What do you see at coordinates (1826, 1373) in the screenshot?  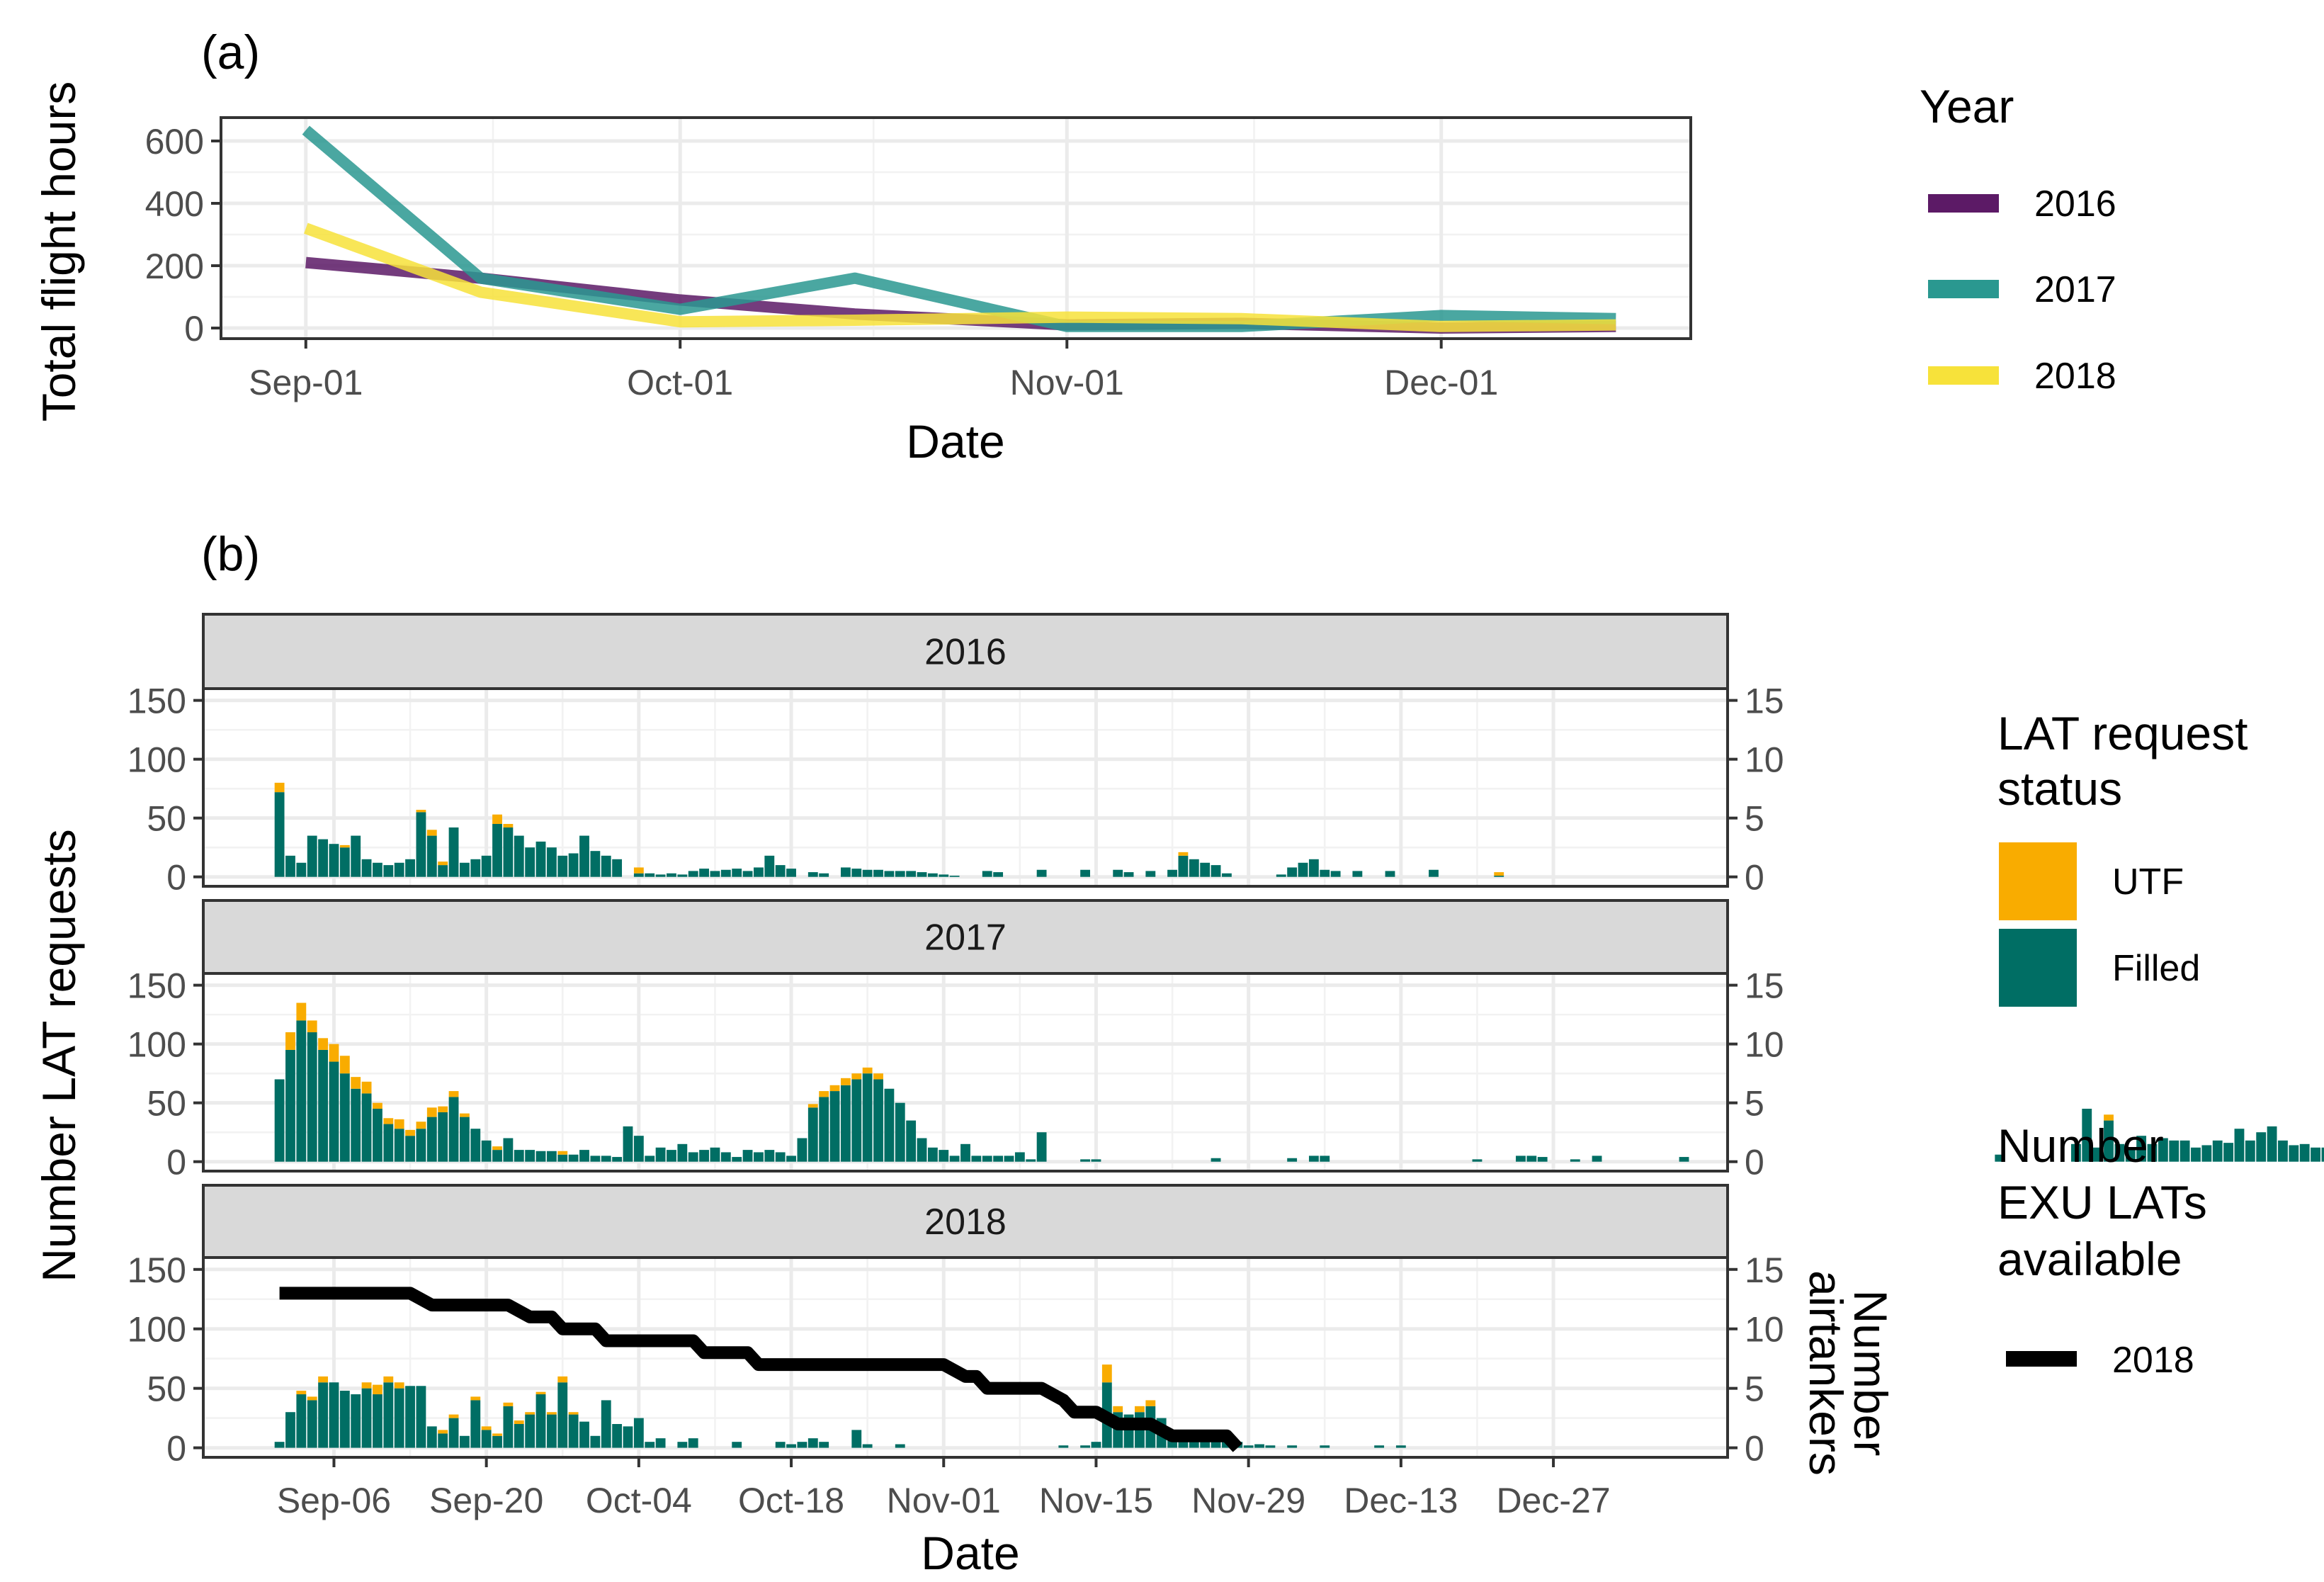 I see `panel-b-y2-title-line2: airtankers` at bounding box center [1826, 1373].